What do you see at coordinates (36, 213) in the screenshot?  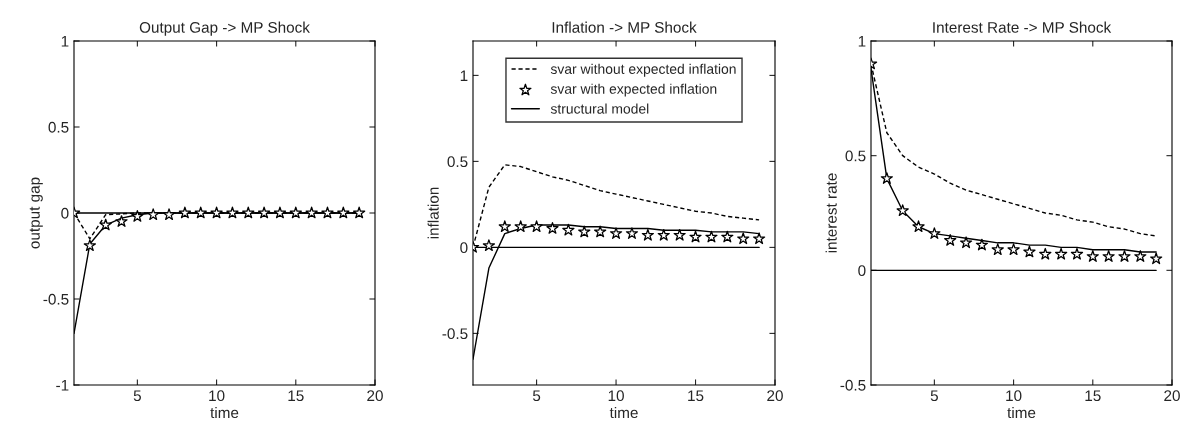 I see `y-axis-title: output gap` at bounding box center [36, 213].